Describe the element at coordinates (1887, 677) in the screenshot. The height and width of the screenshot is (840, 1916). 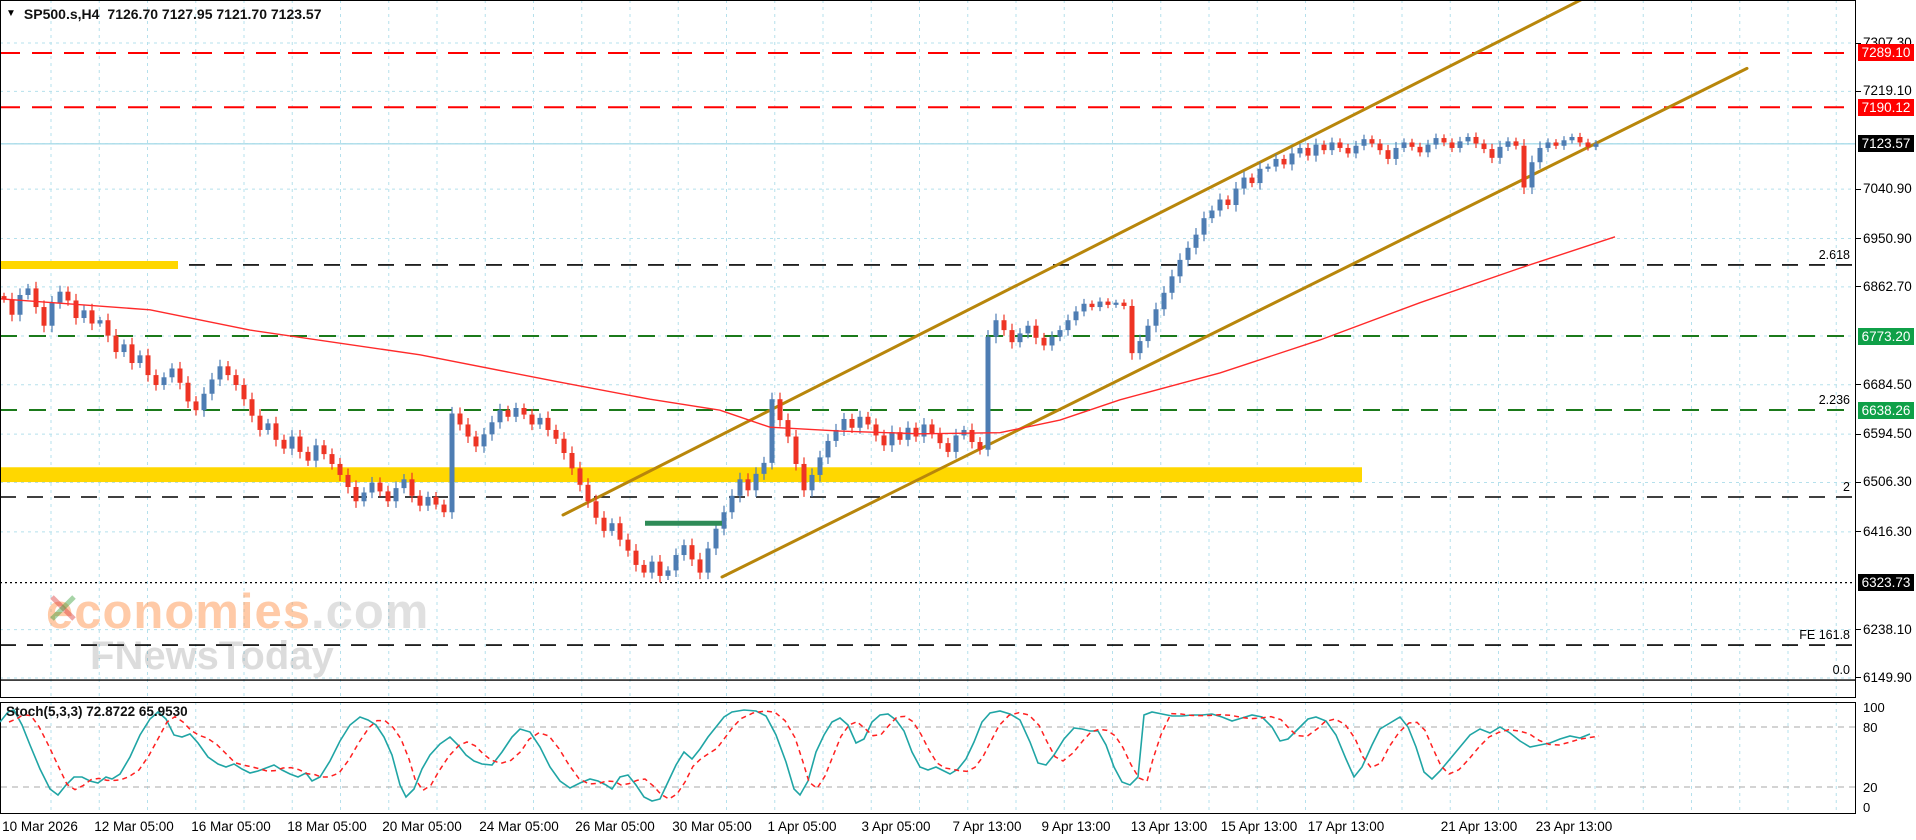
I see `price-tick-label: 6149.90` at that location.